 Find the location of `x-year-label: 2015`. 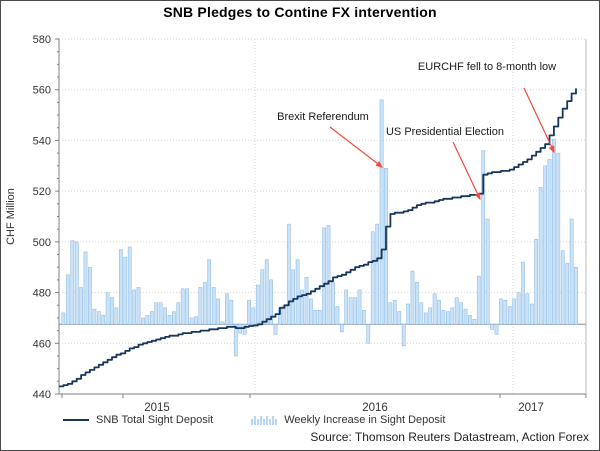

x-year-label: 2015 is located at coordinates (157, 406).